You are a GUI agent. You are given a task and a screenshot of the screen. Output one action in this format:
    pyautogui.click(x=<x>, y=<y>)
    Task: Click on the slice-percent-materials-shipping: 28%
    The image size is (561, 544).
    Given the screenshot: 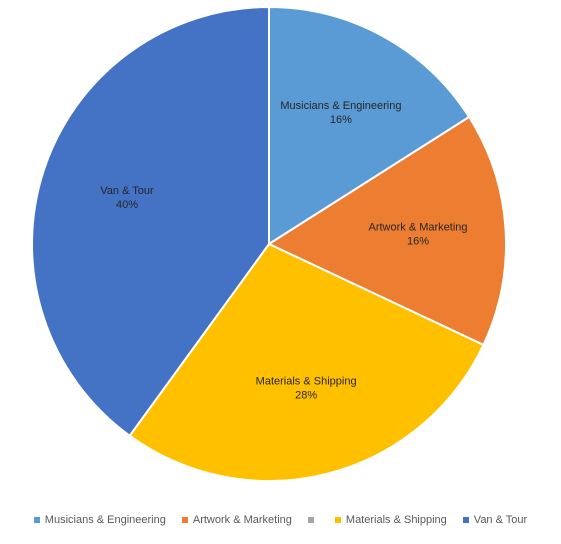 What is the action you would take?
    pyautogui.click(x=306, y=396)
    